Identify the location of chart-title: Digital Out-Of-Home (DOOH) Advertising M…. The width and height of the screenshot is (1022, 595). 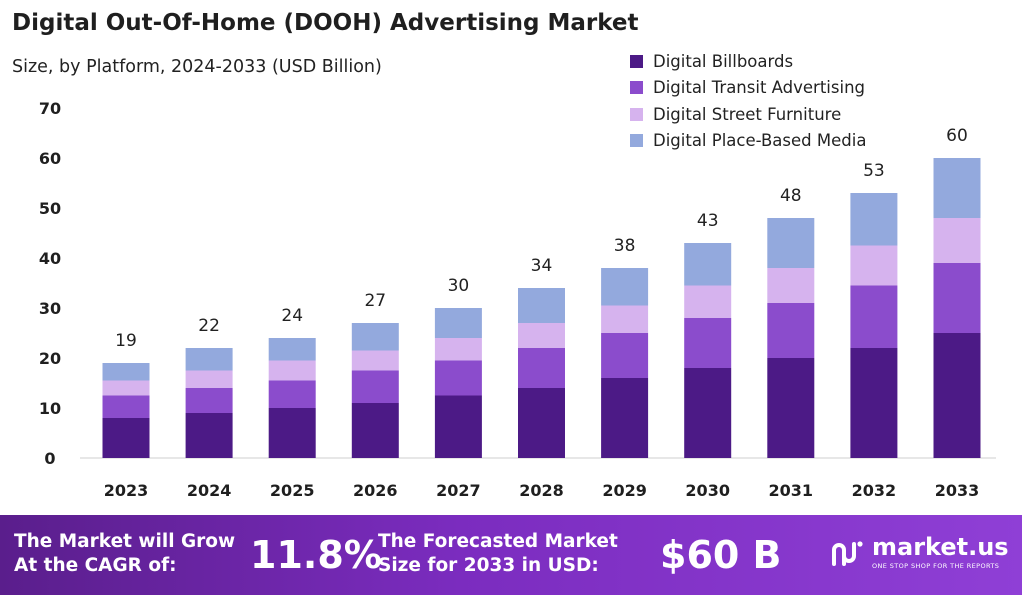
(325, 23).